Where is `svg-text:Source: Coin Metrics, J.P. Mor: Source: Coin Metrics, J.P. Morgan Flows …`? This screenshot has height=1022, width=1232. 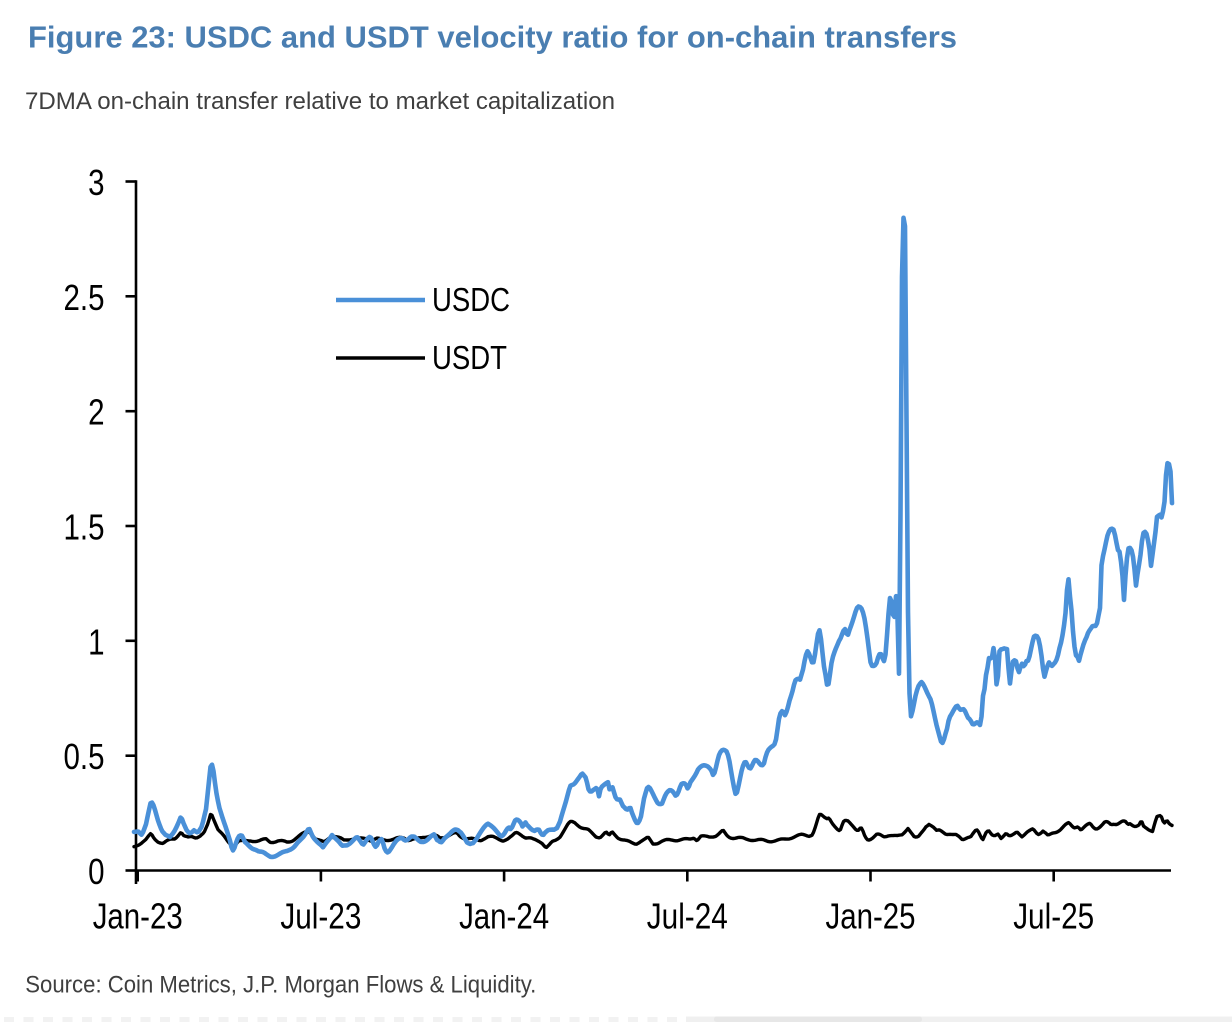 svg-text:Source: Coin Metrics, J.P. Mor: Source: Coin Metrics, J.P. Morgan Flows … is located at coordinates (280, 984).